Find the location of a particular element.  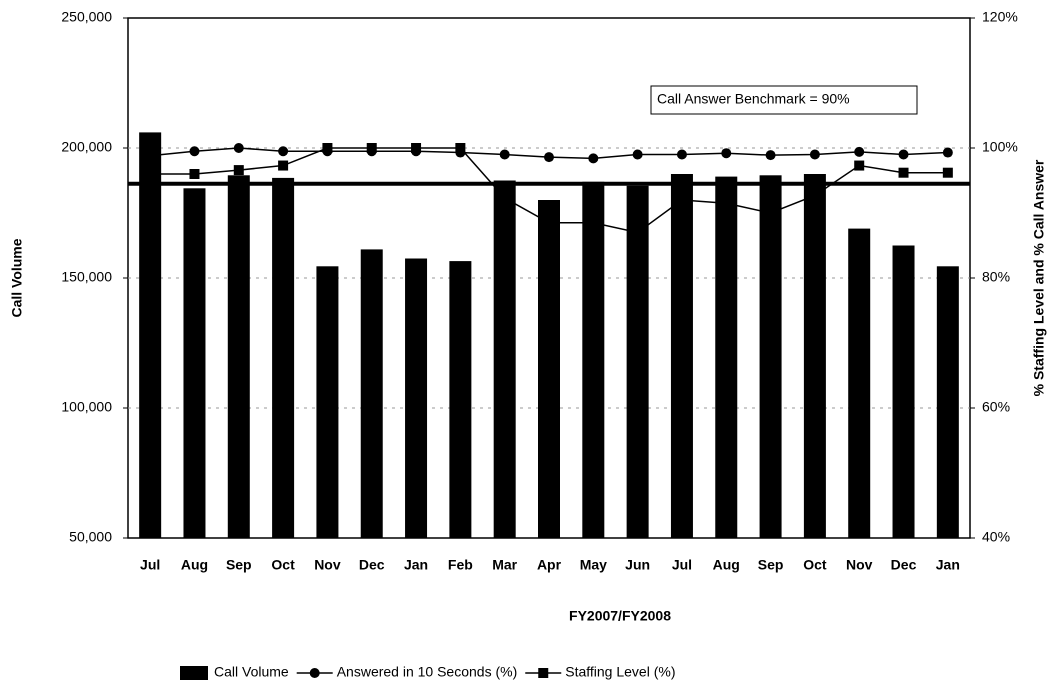

y-tick-label: 150,000 is located at coordinates (86, 277).